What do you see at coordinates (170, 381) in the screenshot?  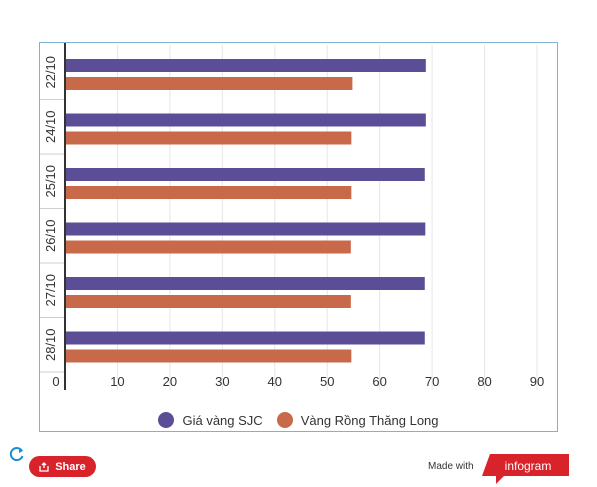 I see `x-tick-label: 20` at bounding box center [170, 381].